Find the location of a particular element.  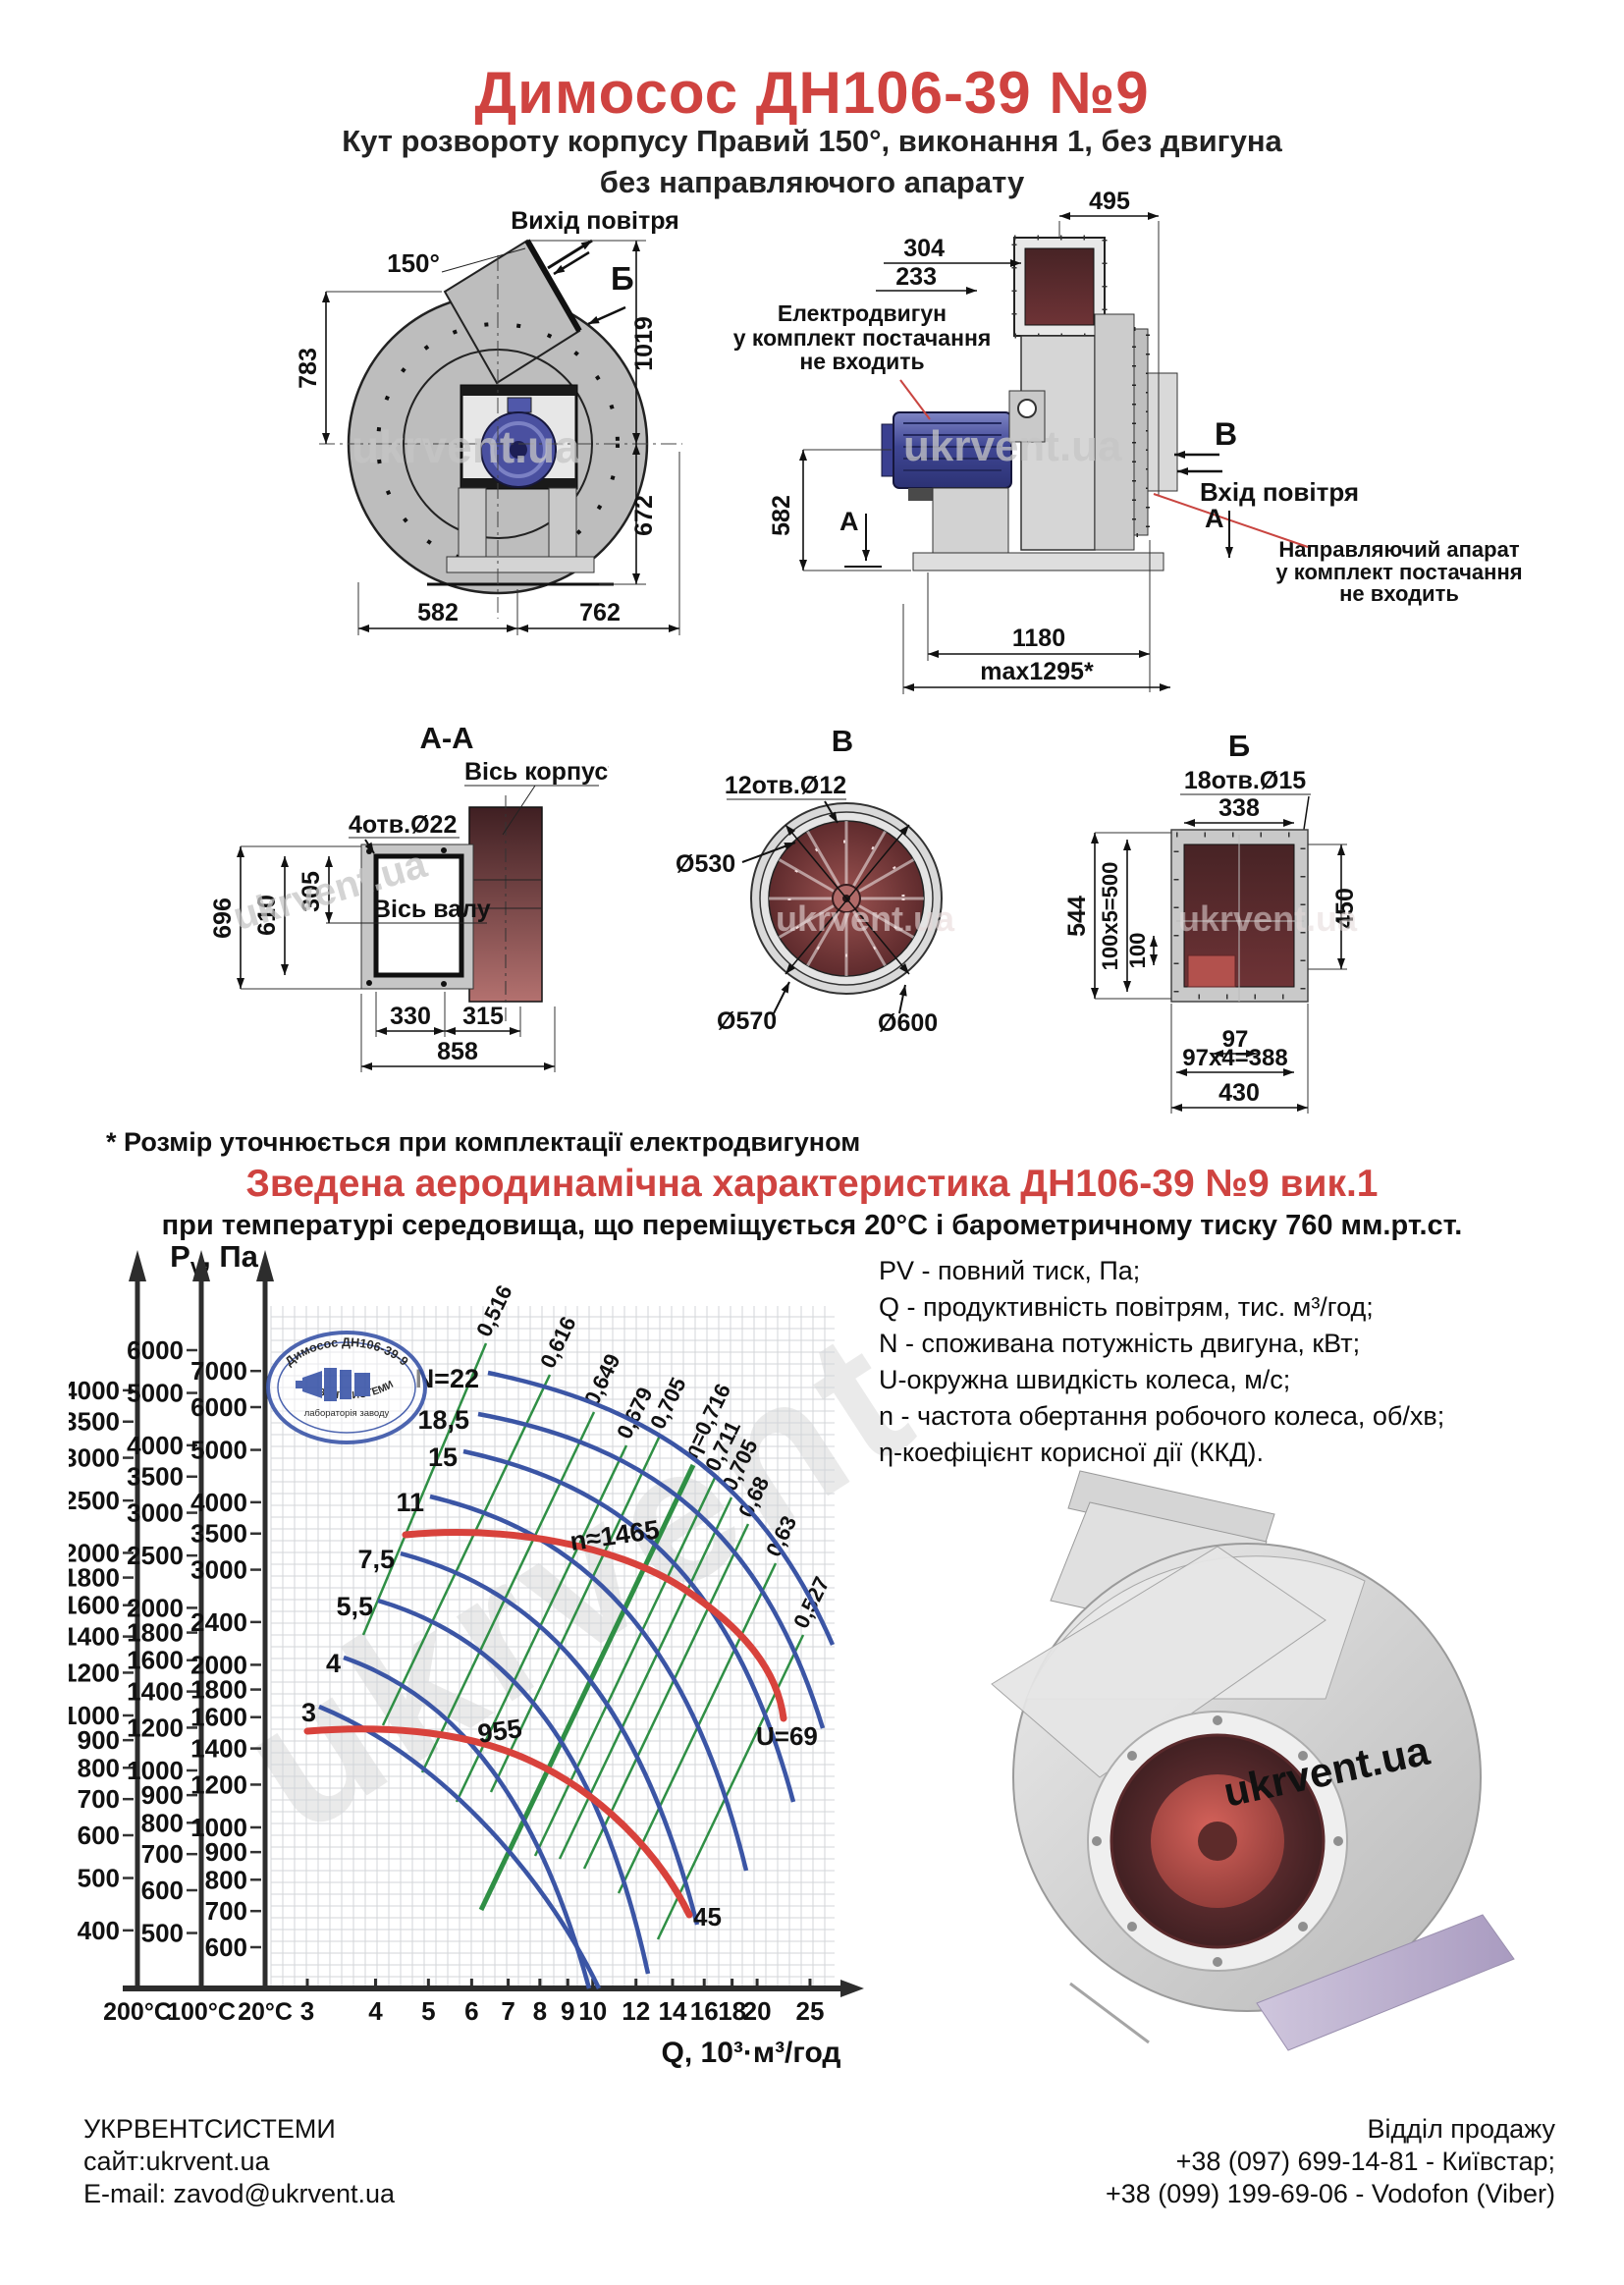

y-tick-label: 2000 is located at coordinates (155, 1607).